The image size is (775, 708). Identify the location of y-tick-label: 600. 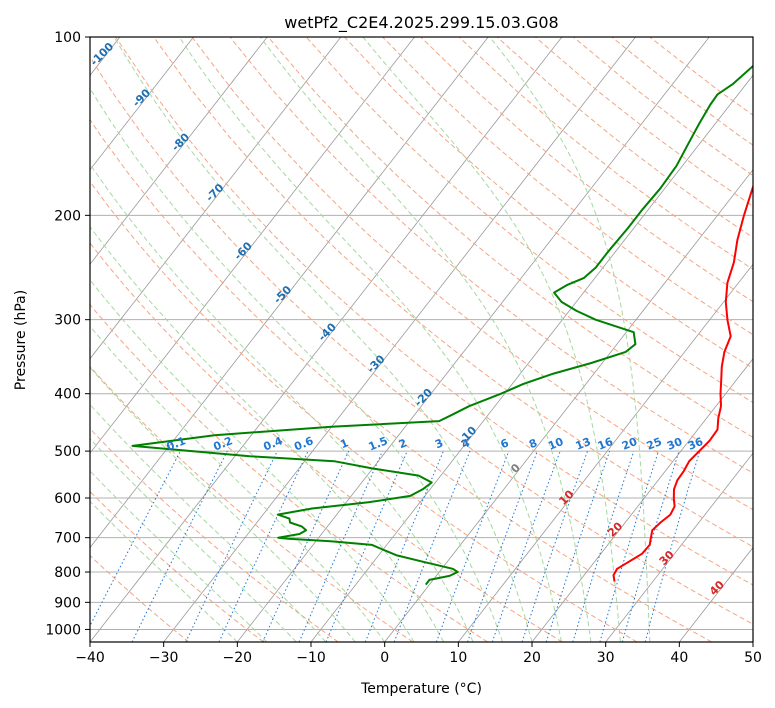
(67, 499).